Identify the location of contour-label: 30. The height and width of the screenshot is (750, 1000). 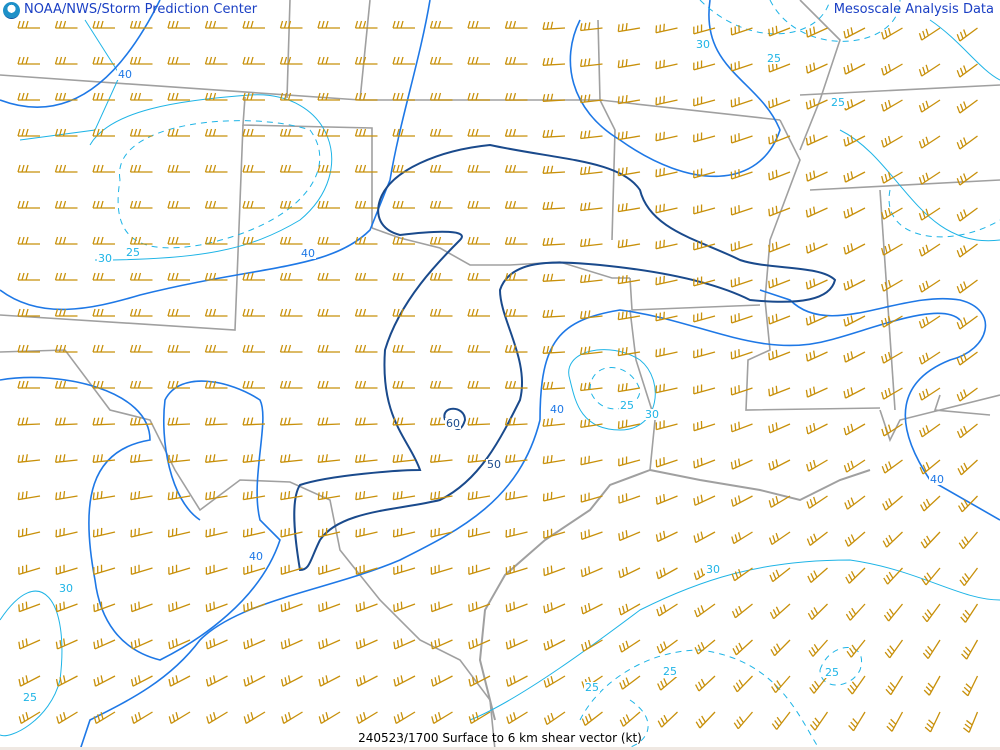
(652, 414).